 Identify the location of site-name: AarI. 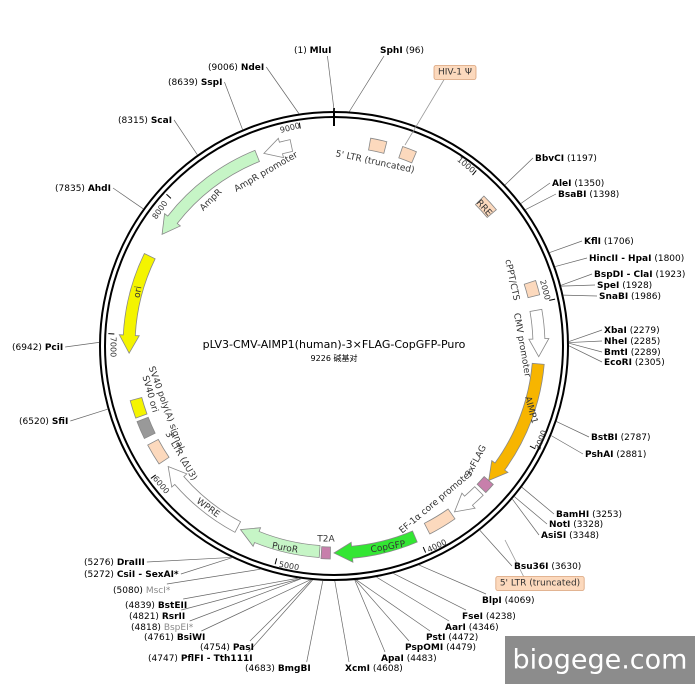
(455, 628).